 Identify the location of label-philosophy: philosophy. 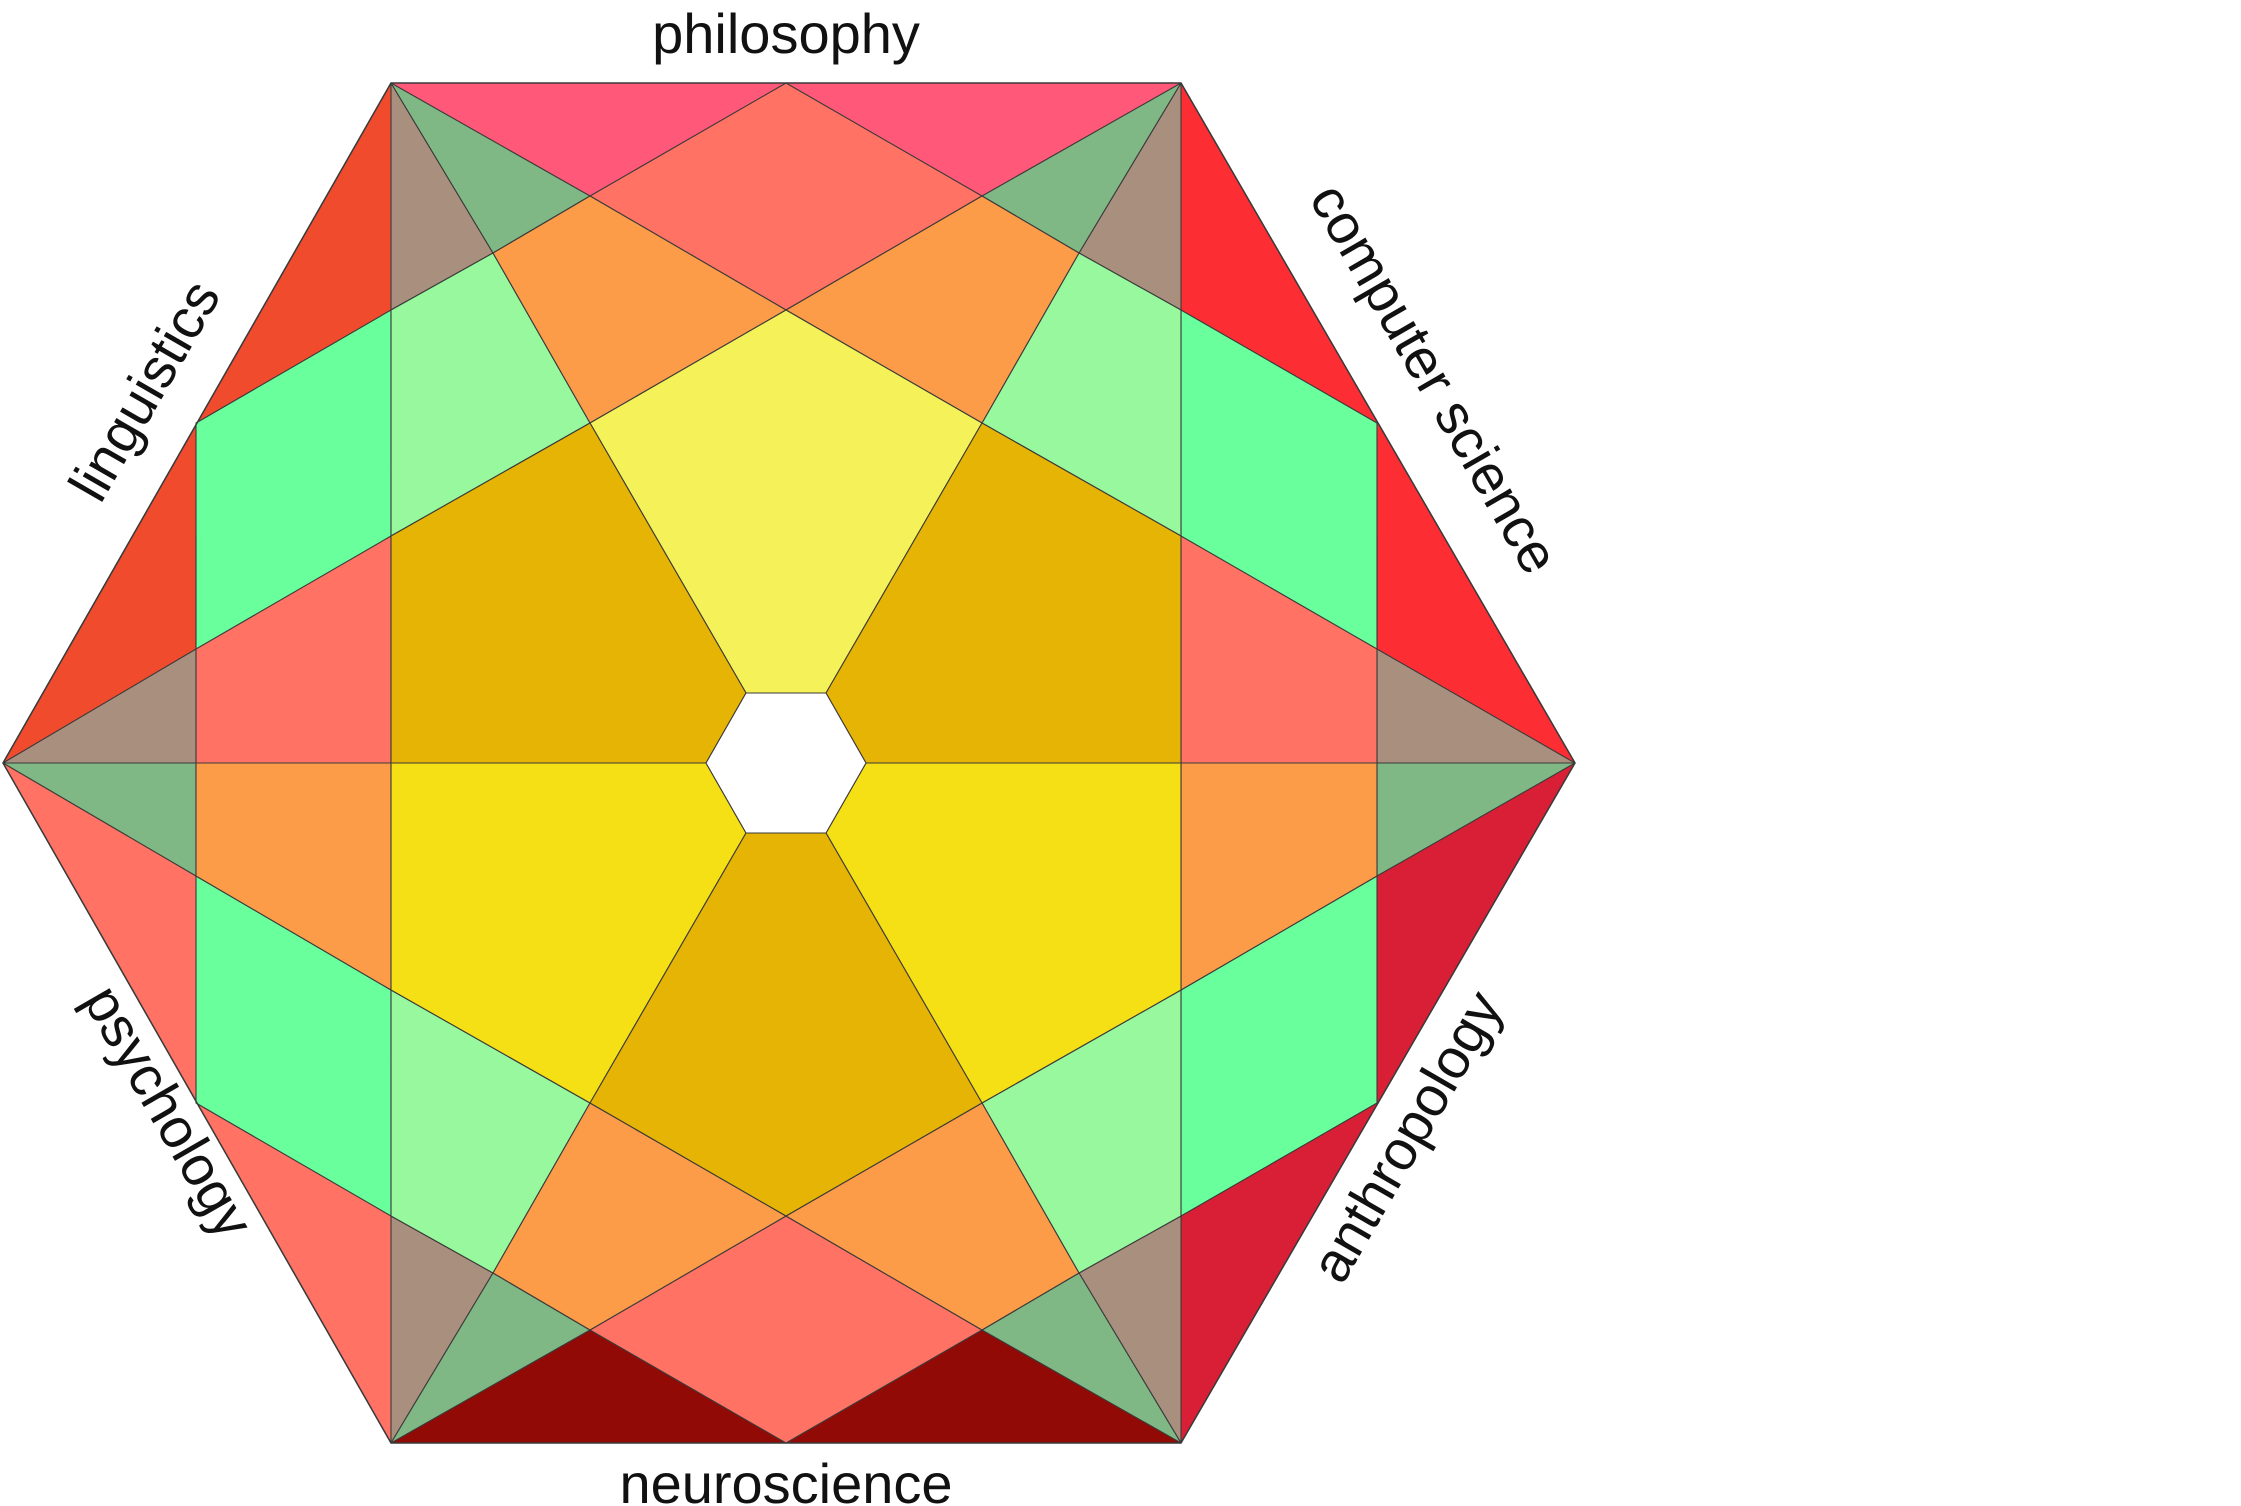
(786, 33).